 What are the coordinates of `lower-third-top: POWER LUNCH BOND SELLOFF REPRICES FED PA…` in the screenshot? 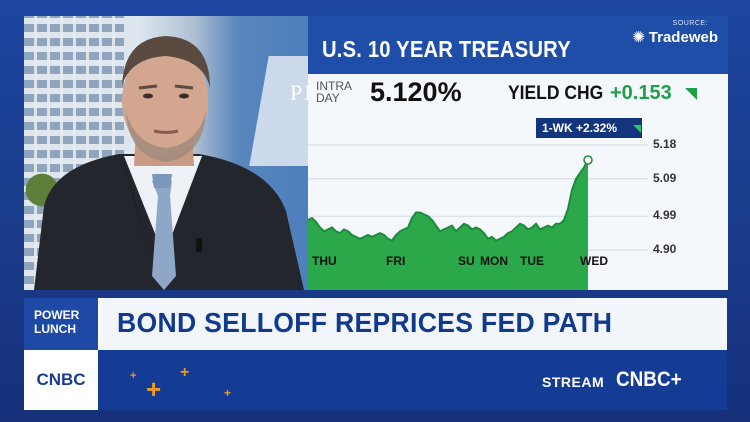 It's located at (375, 324).